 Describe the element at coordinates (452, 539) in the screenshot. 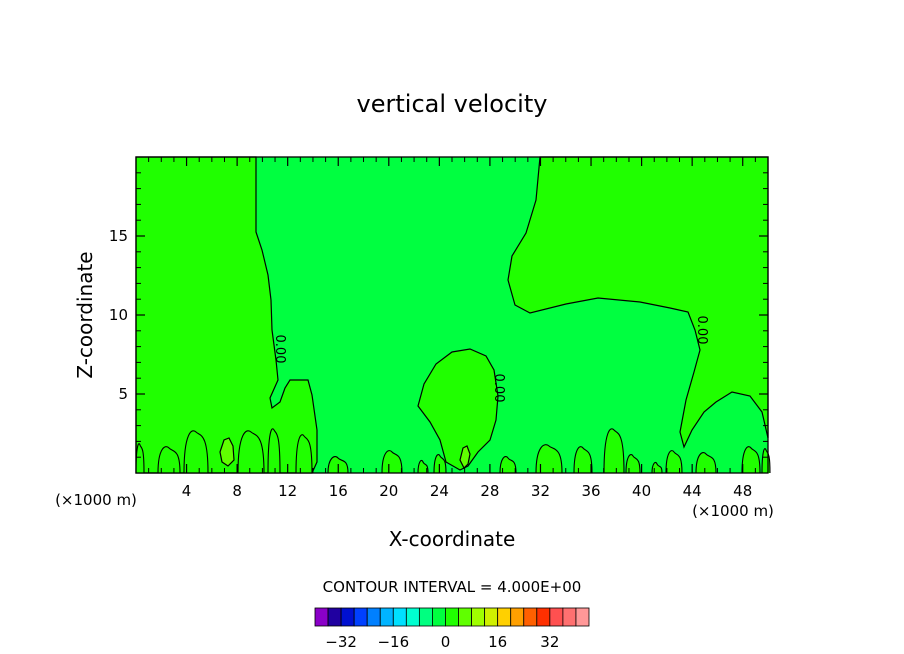

I see `x-axis-label: X-coordinate` at that location.